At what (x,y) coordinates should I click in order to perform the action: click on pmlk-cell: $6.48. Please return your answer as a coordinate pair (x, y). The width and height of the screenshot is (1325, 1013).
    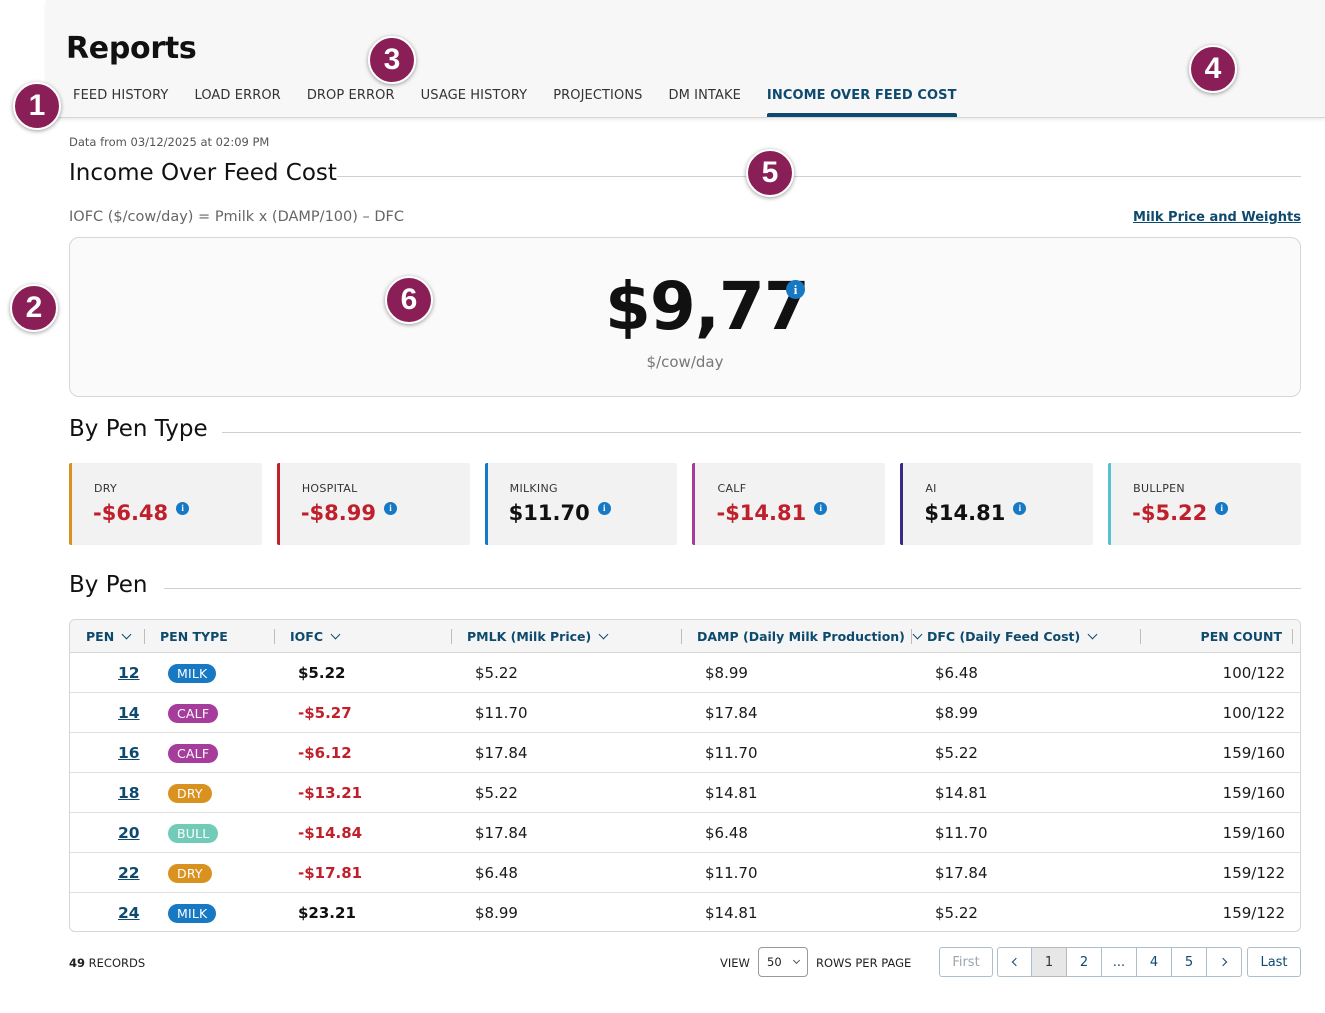
    Looking at the image, I should click on (496, 873).